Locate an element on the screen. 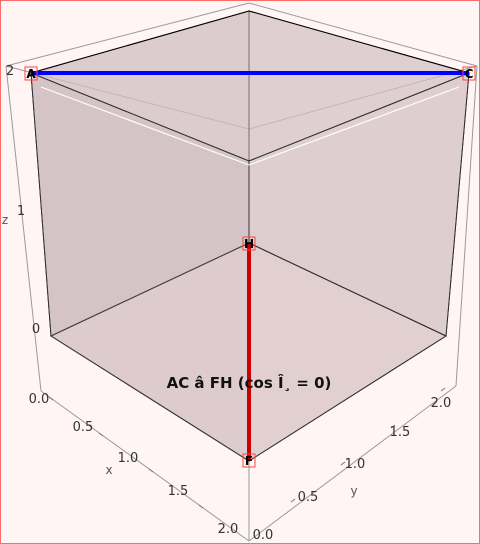 The height and width of the screenshot is (544, 480). point-a: A is located at coordinates (31, 73).